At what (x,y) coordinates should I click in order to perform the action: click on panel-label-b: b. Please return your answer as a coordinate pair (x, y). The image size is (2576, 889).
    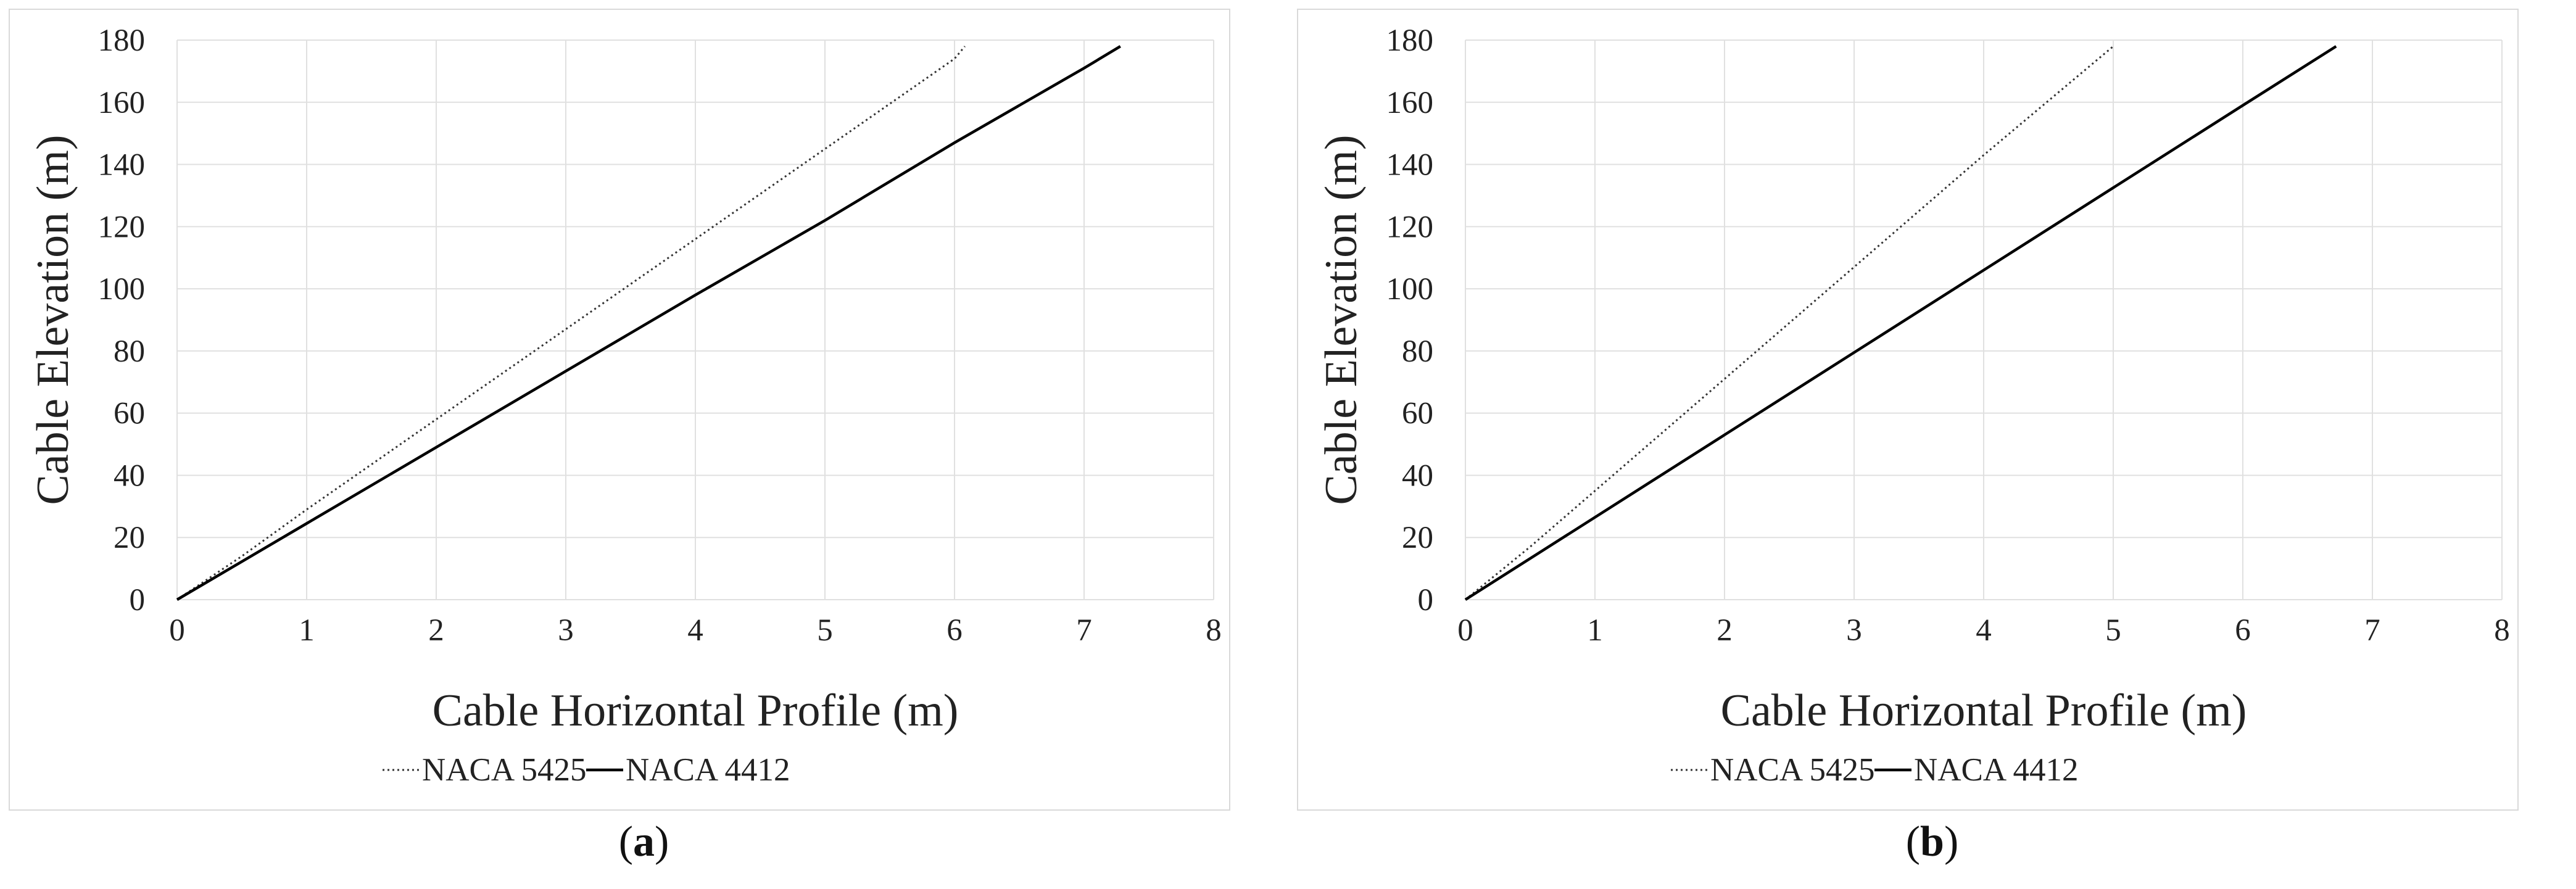
    Looking at the image, I should click on (1932, 842).